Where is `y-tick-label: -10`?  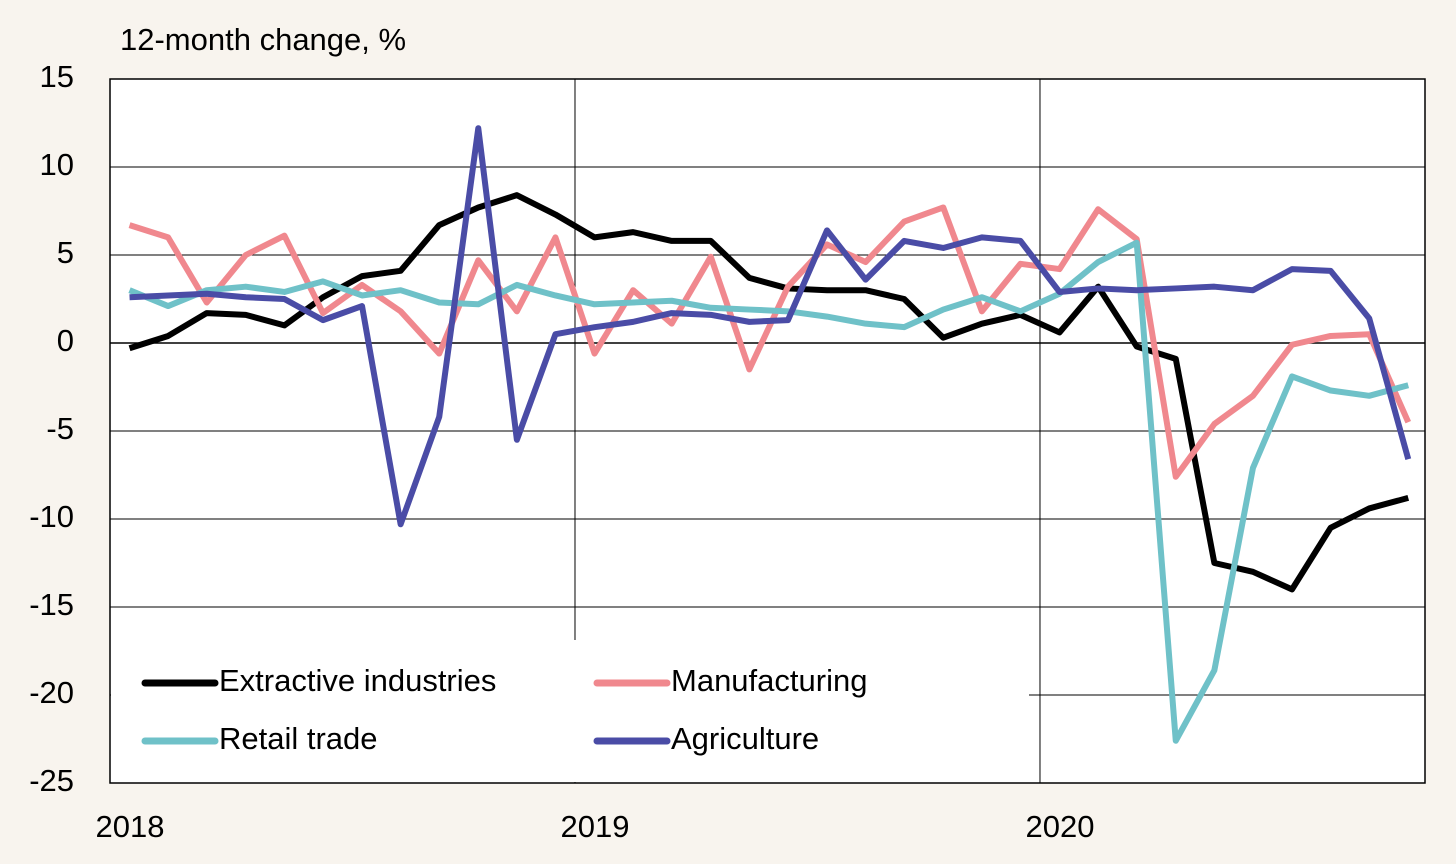
y-tick-label: -10 is located at coordinates (51, 516).